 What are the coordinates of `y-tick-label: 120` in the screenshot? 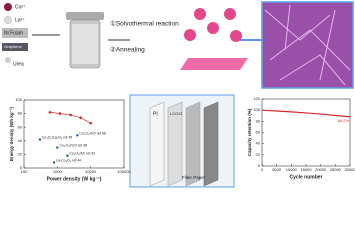 It's located at (256, 98).